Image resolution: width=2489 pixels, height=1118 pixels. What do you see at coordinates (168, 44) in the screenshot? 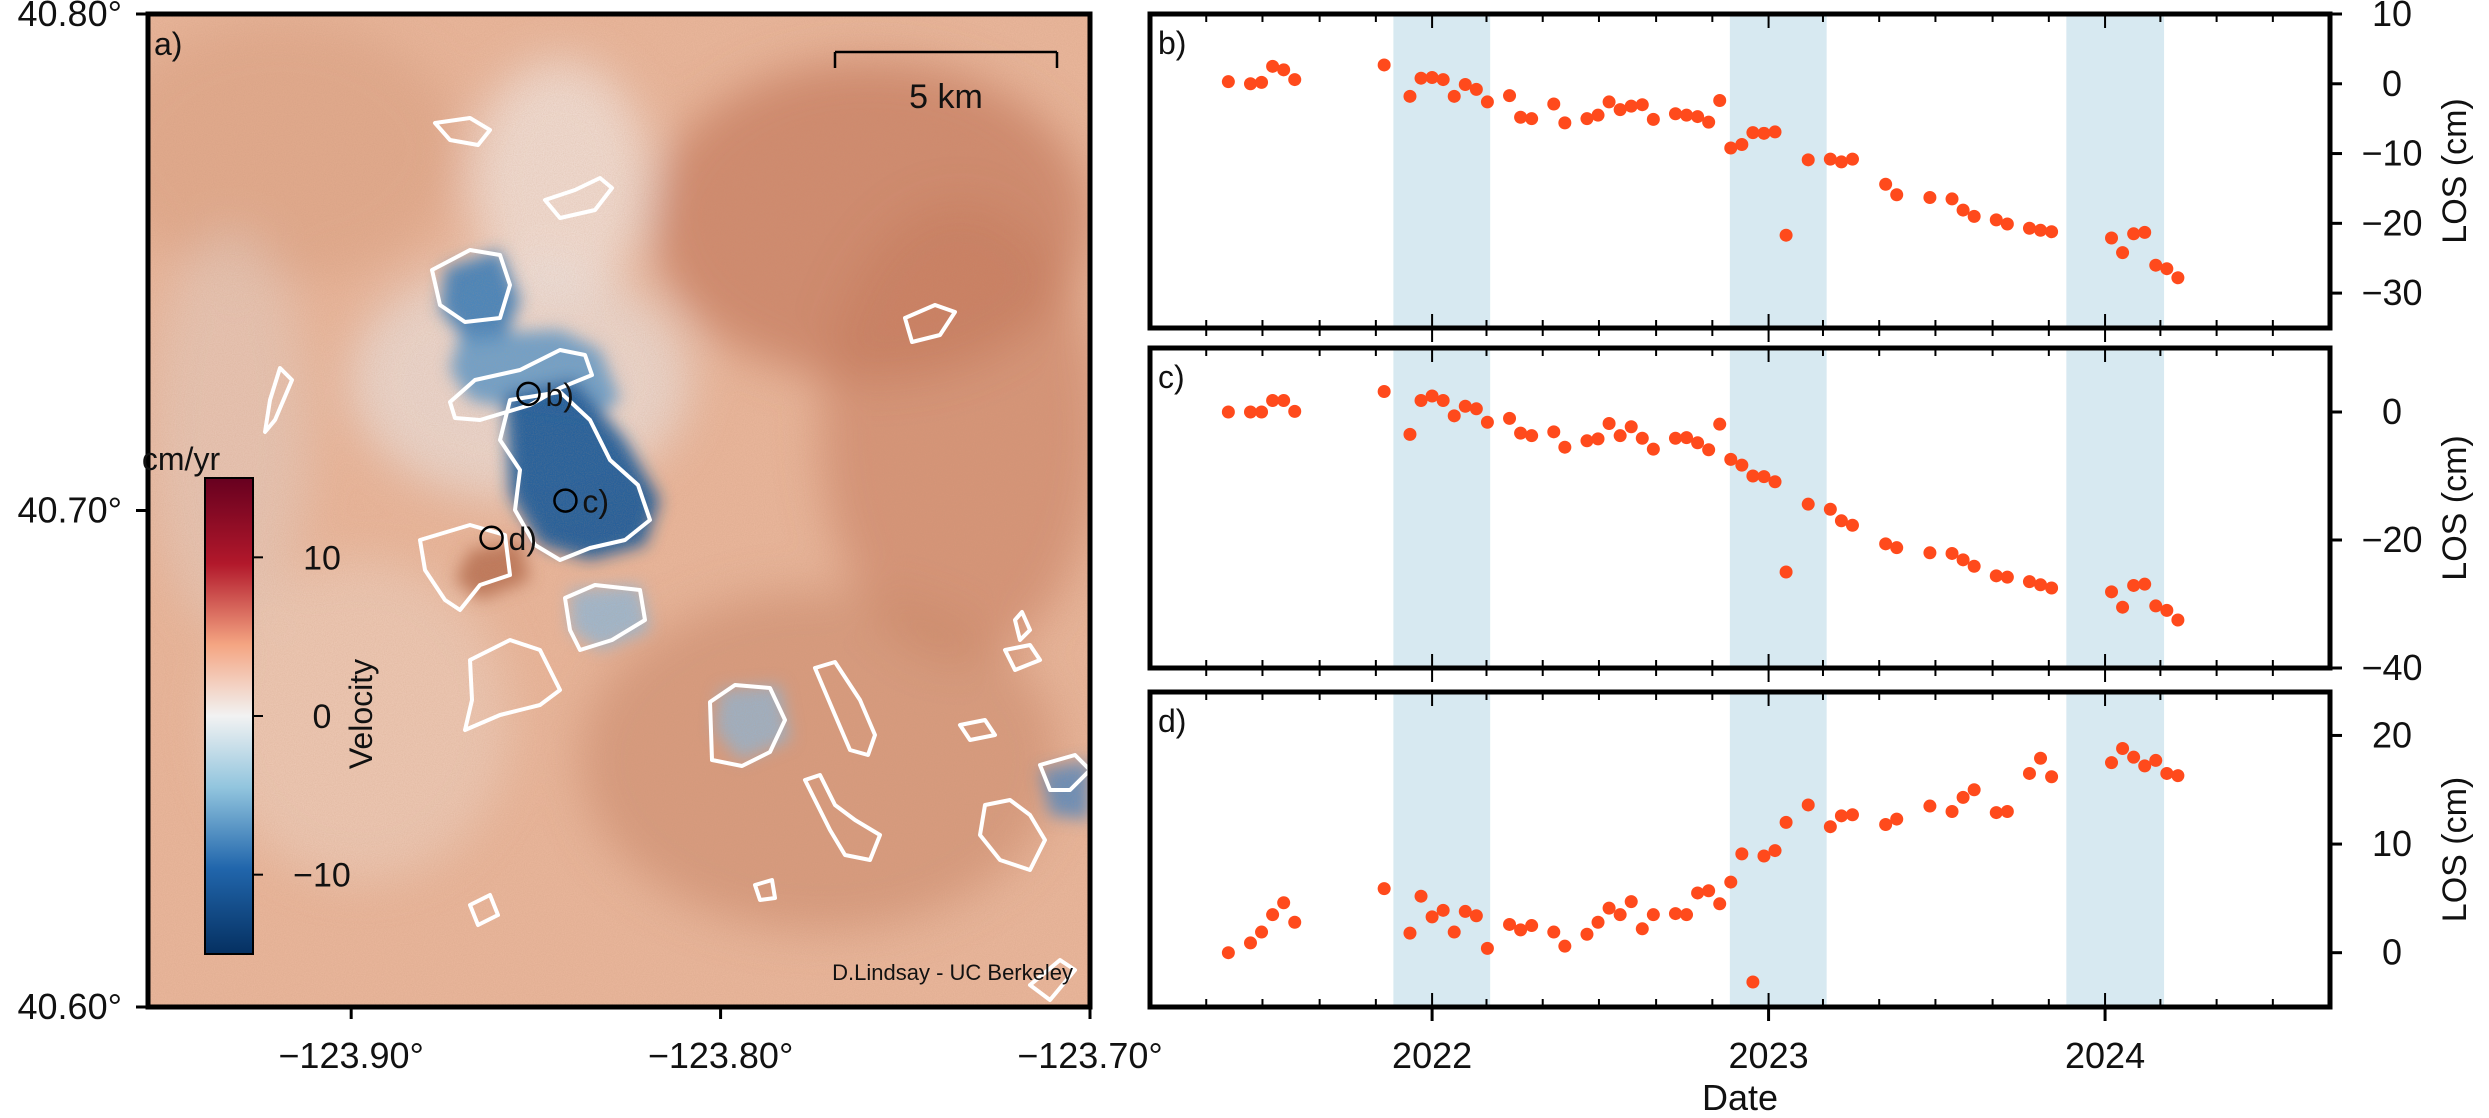
I see `panel-label-a: a)` at bounding box center [168, 44].